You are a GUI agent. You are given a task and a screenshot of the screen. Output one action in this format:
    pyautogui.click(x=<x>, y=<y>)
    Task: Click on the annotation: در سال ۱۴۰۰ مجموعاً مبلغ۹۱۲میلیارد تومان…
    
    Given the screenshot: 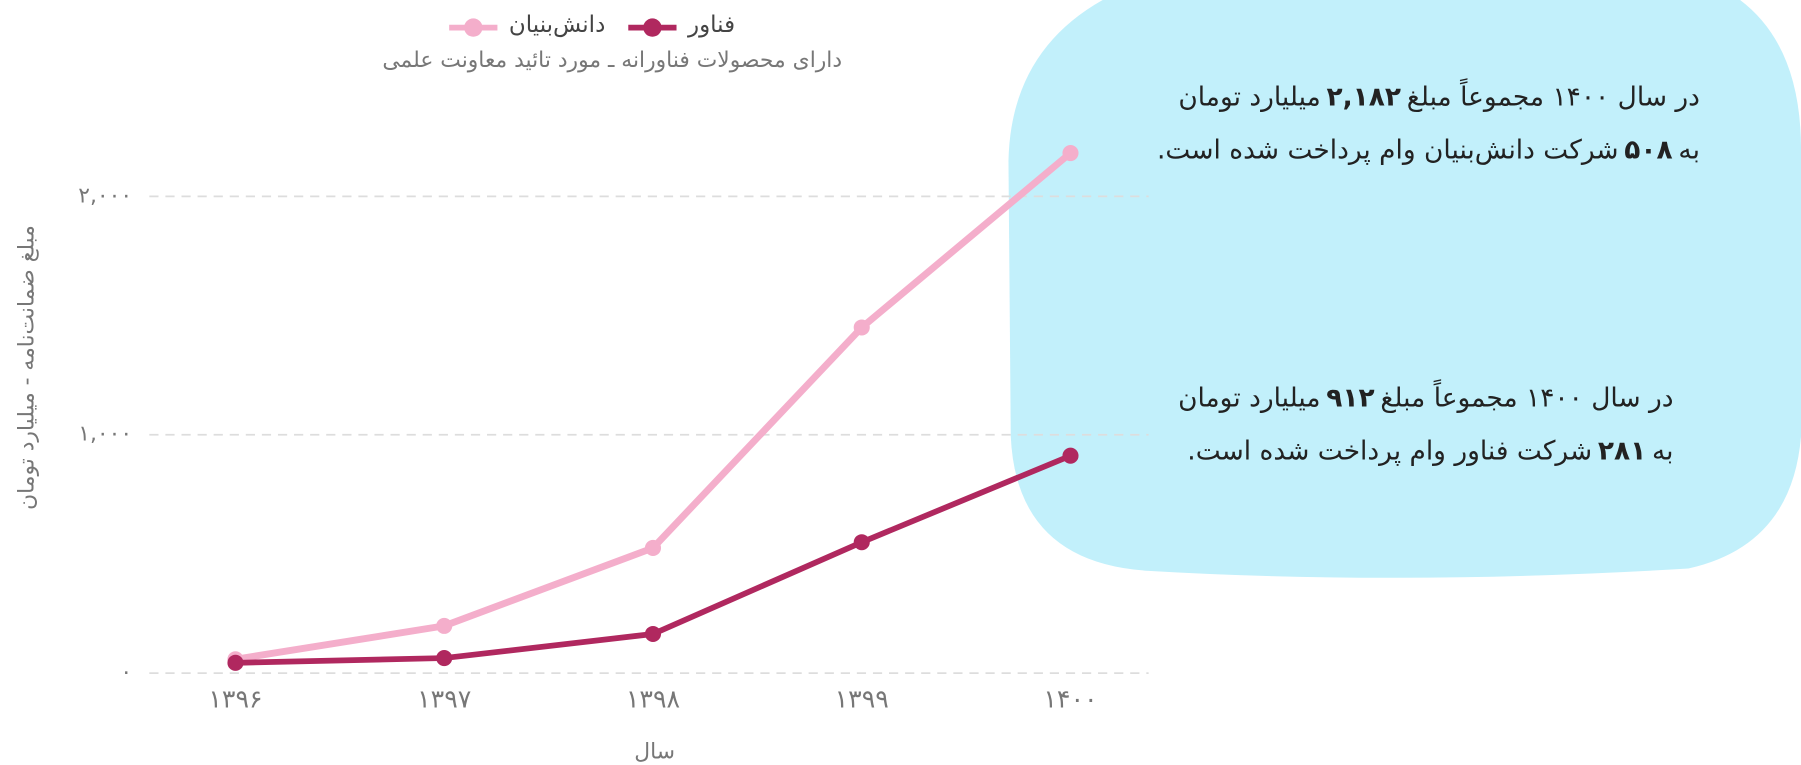 What is the action you would take?
    pyautogui.click(x=1425, y=425)
    